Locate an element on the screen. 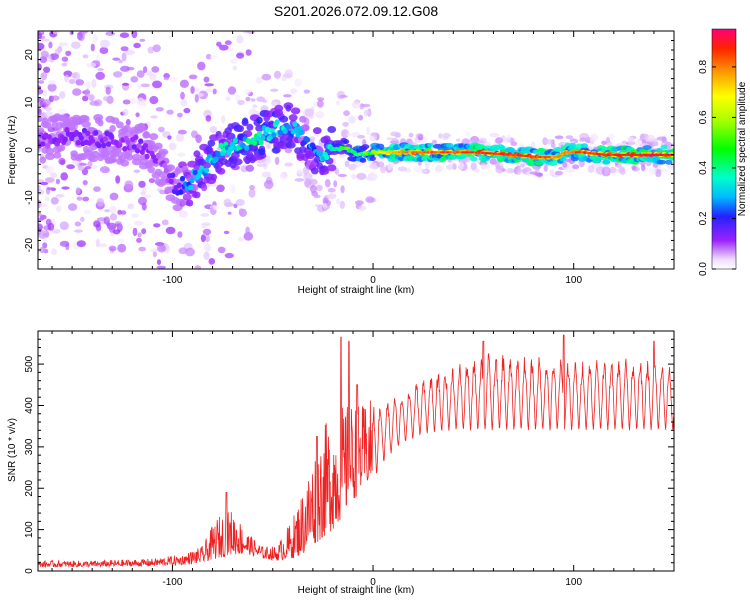 This screenshot has width=750, height=600. snr-x-tick-label: 0 is located at coordinates (373, 582).